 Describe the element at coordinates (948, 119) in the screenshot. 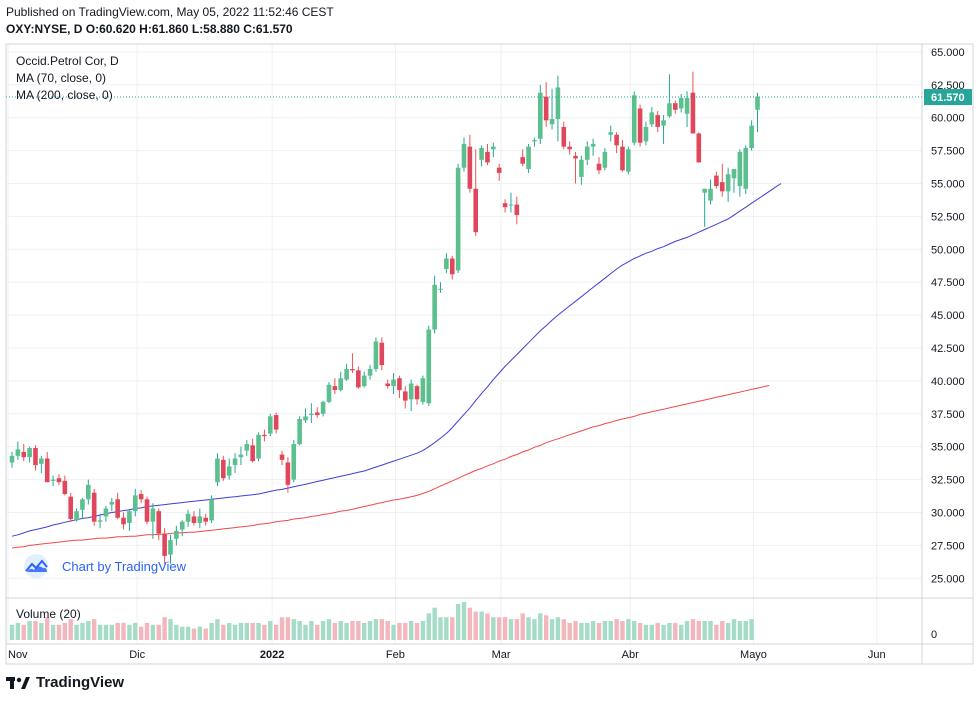

I see `y-tick-label: 60.000` at that location.